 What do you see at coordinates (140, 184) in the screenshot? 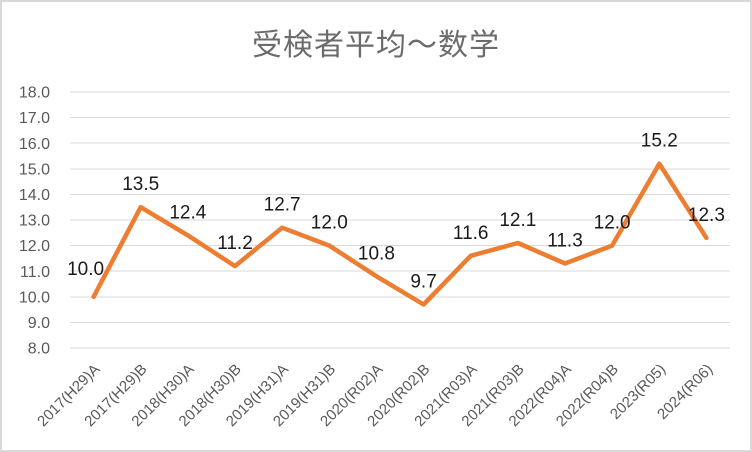
I see `data-label: 13.5` at bounding box center [140, 184].